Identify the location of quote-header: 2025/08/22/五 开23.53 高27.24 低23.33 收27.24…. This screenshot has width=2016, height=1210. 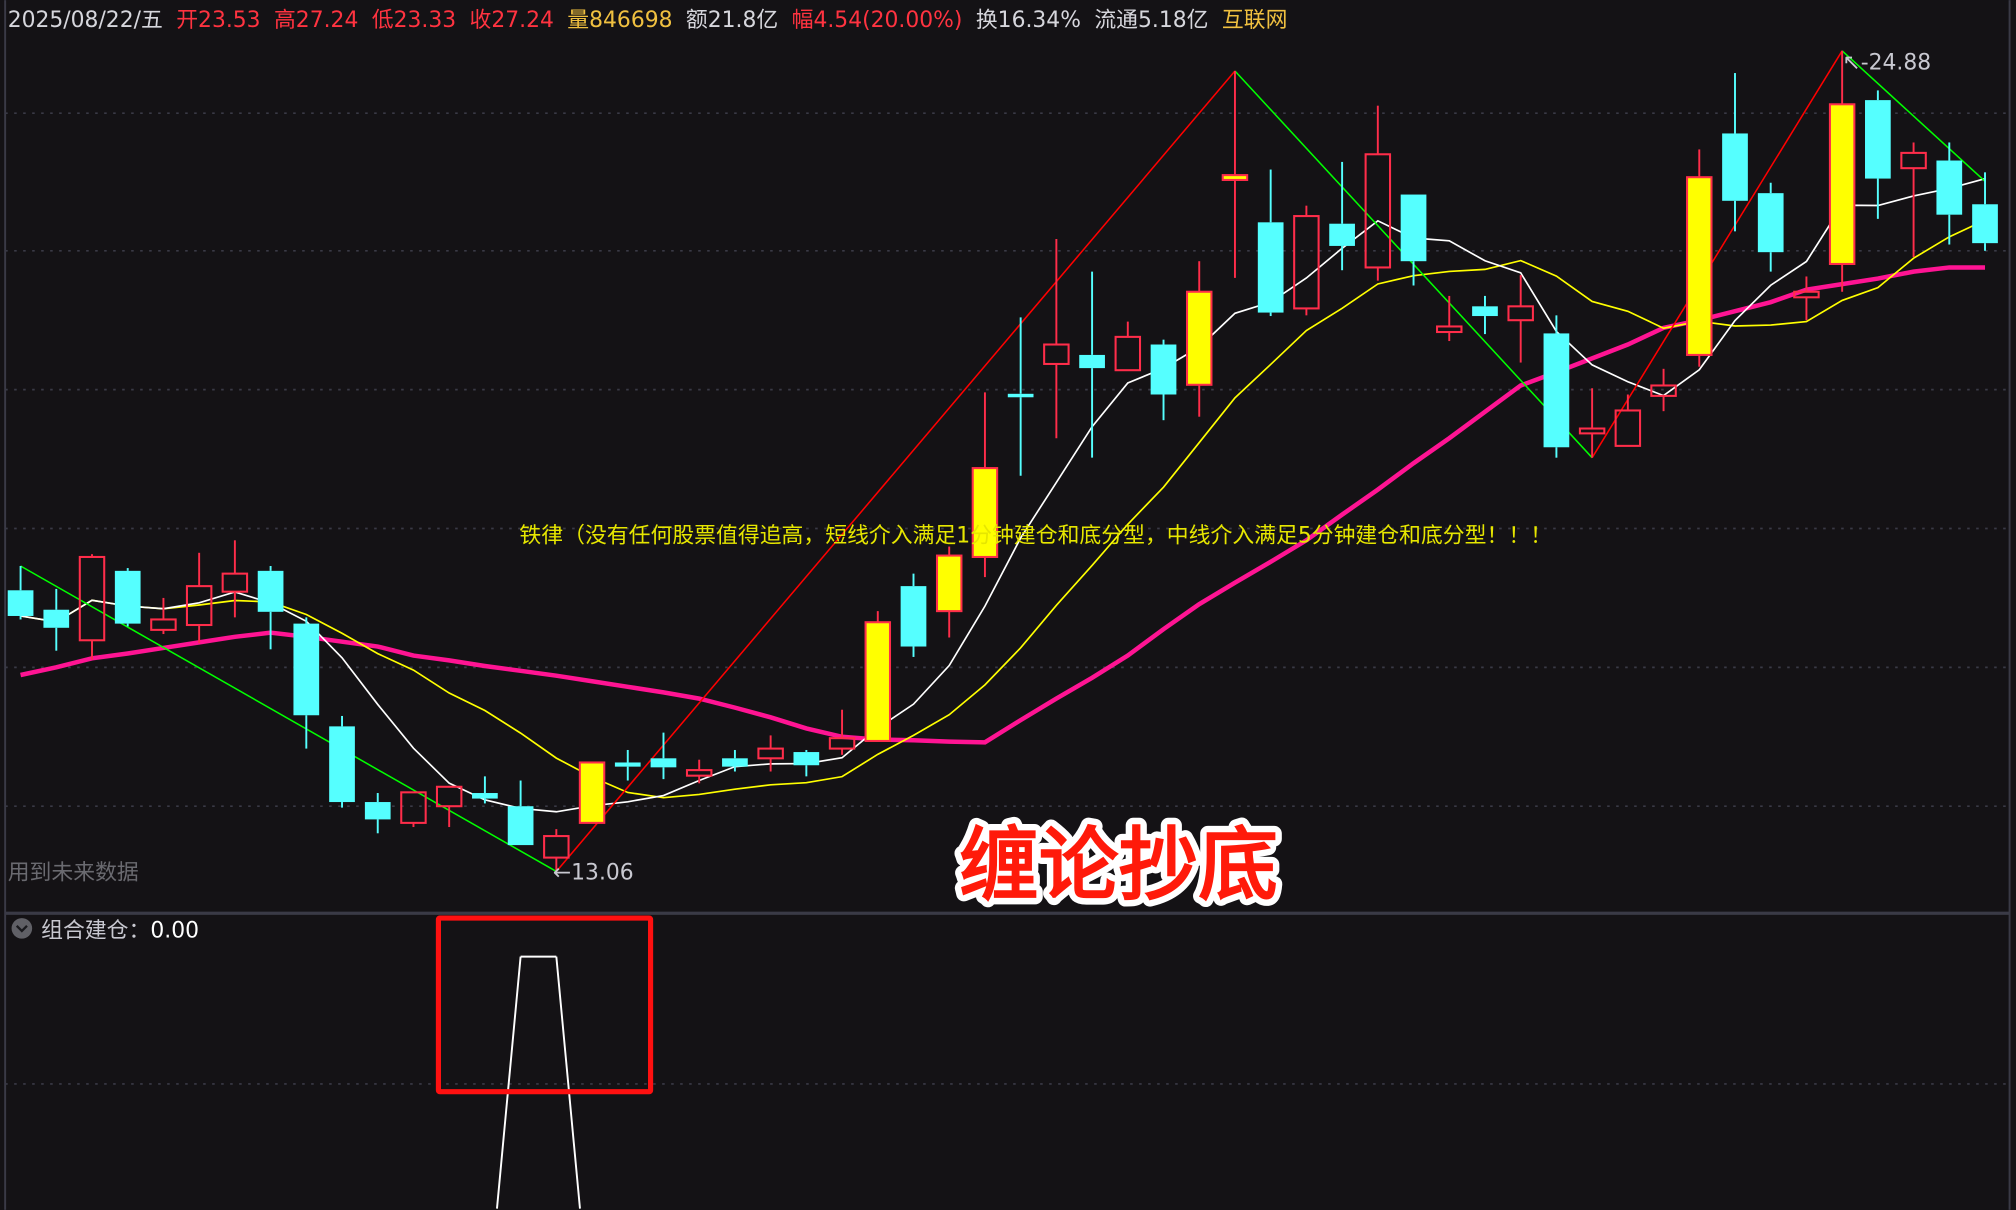
(648, 20).